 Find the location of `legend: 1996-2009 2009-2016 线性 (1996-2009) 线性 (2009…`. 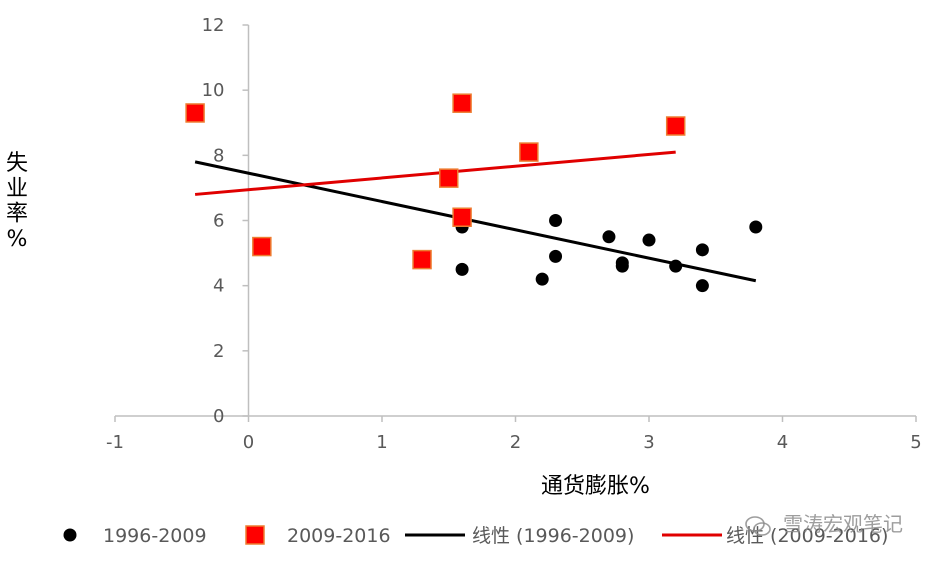

legend: 1996-2009 2009-2016 线性 (1996-2009) 线性 (2009… is located at coordinates (475, 536).